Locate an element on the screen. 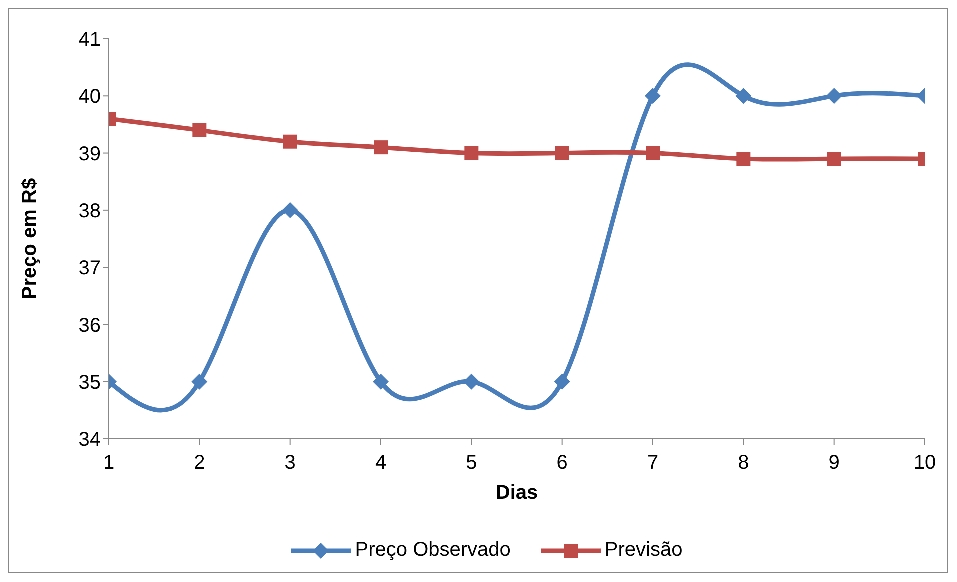 The width and height of the screenshot is (957, 582). y-tick-label: 40 is located at coordinates (89, 97).